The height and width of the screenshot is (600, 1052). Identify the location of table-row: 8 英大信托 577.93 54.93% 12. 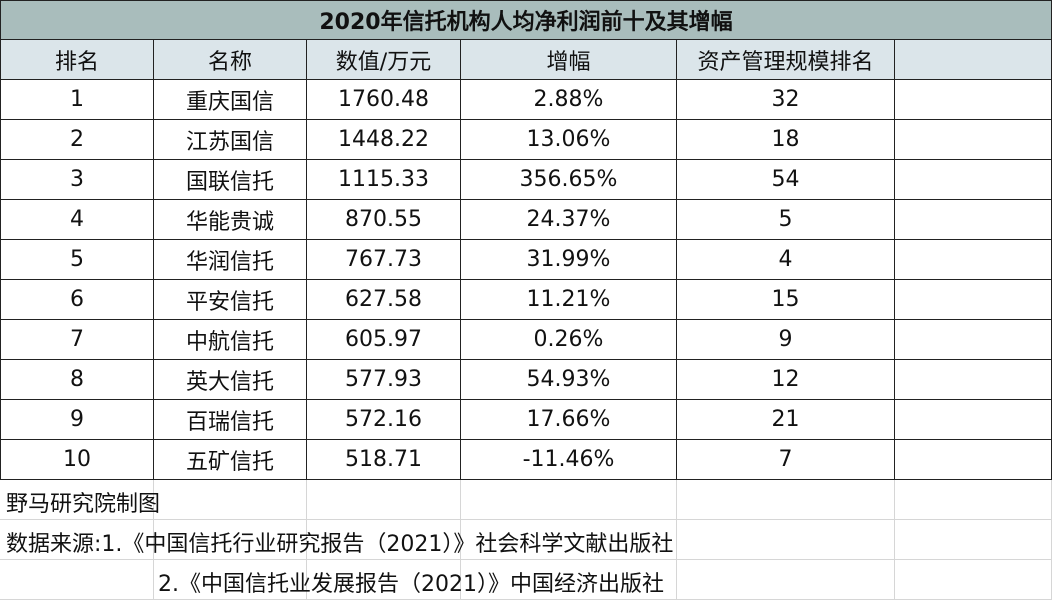
(526, 380).